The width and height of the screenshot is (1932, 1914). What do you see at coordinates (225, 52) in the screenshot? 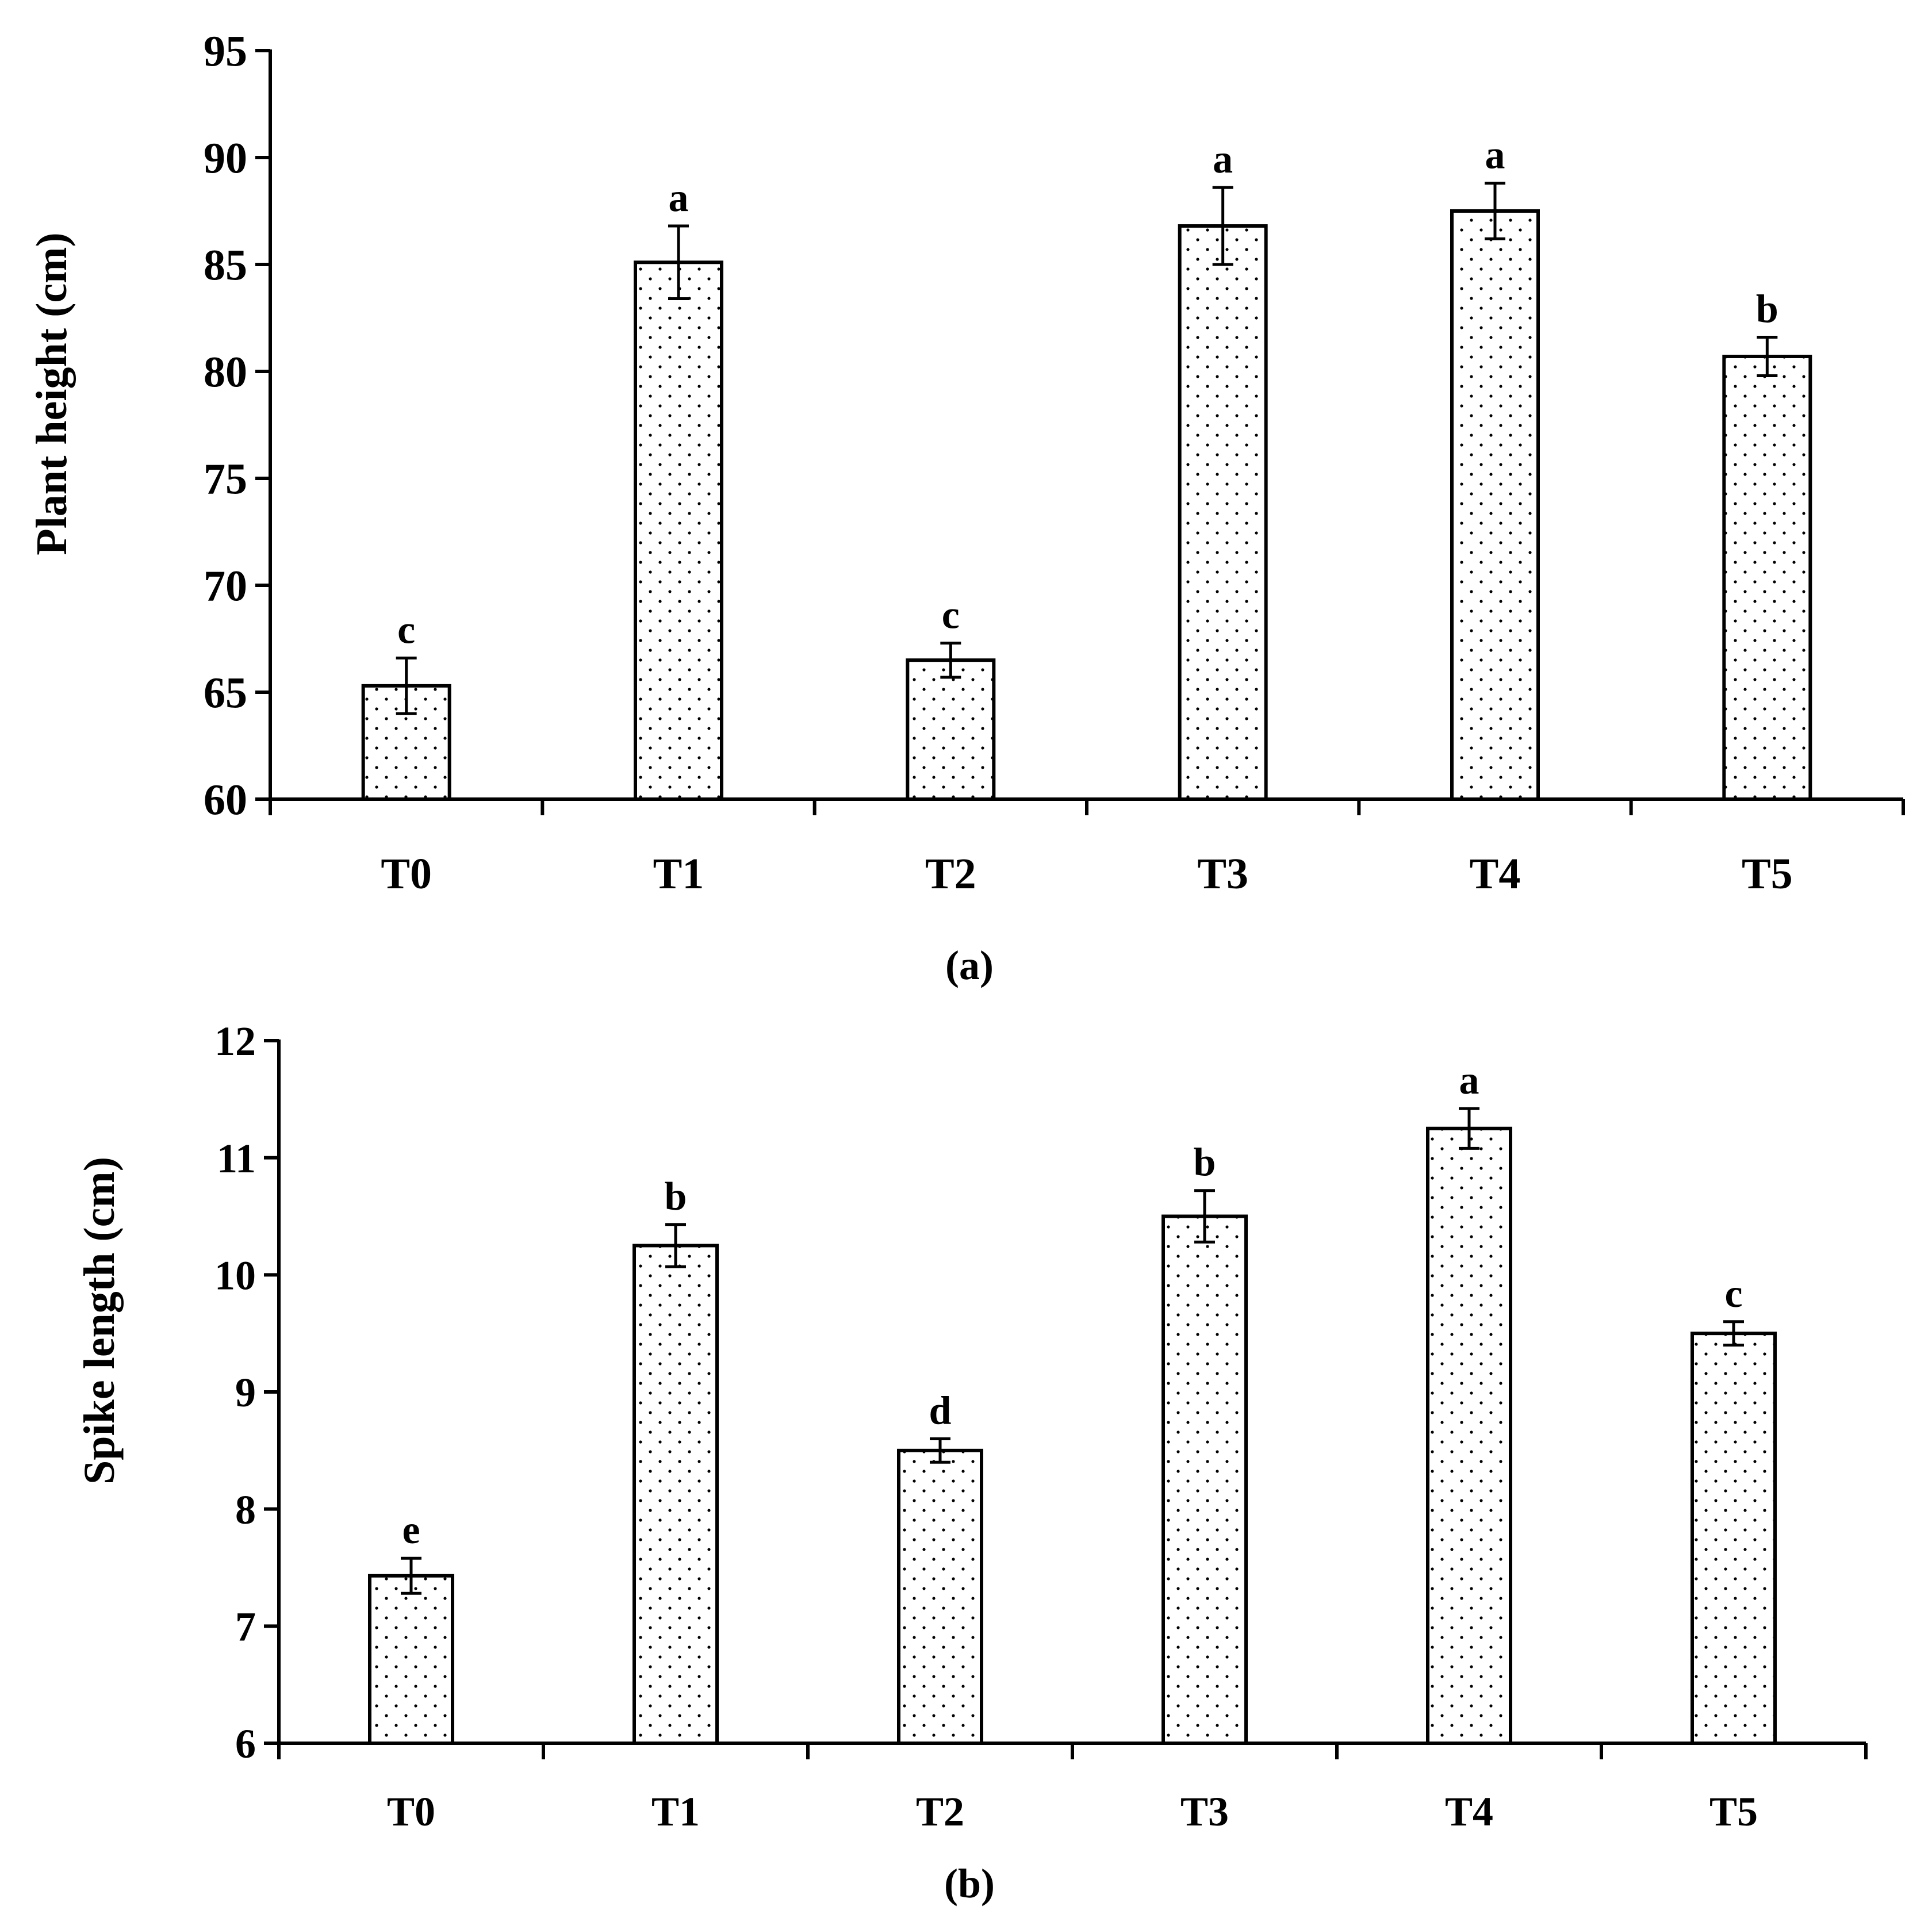
I see `y-tick-label: 95` at bounding box center [225, 52].